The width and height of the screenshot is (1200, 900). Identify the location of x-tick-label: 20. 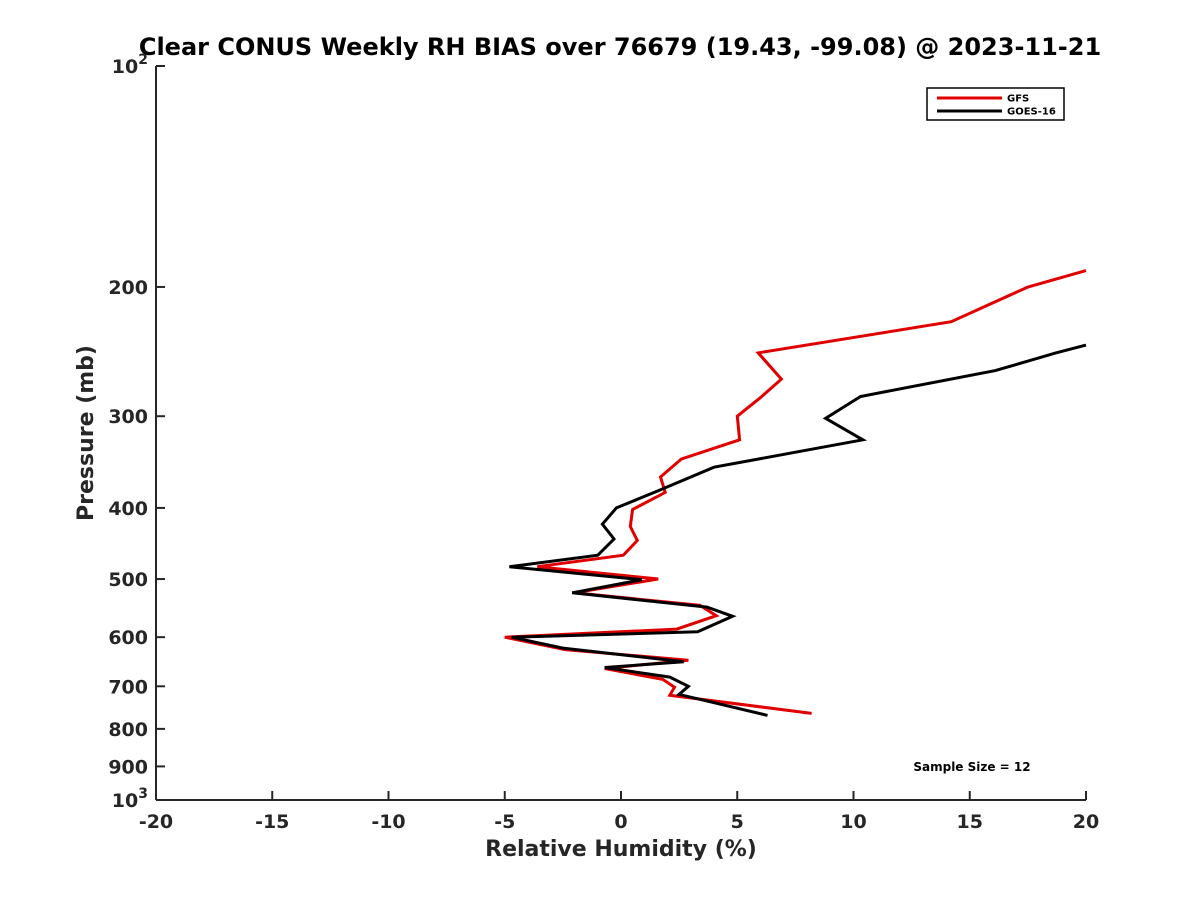
(1086, 822).